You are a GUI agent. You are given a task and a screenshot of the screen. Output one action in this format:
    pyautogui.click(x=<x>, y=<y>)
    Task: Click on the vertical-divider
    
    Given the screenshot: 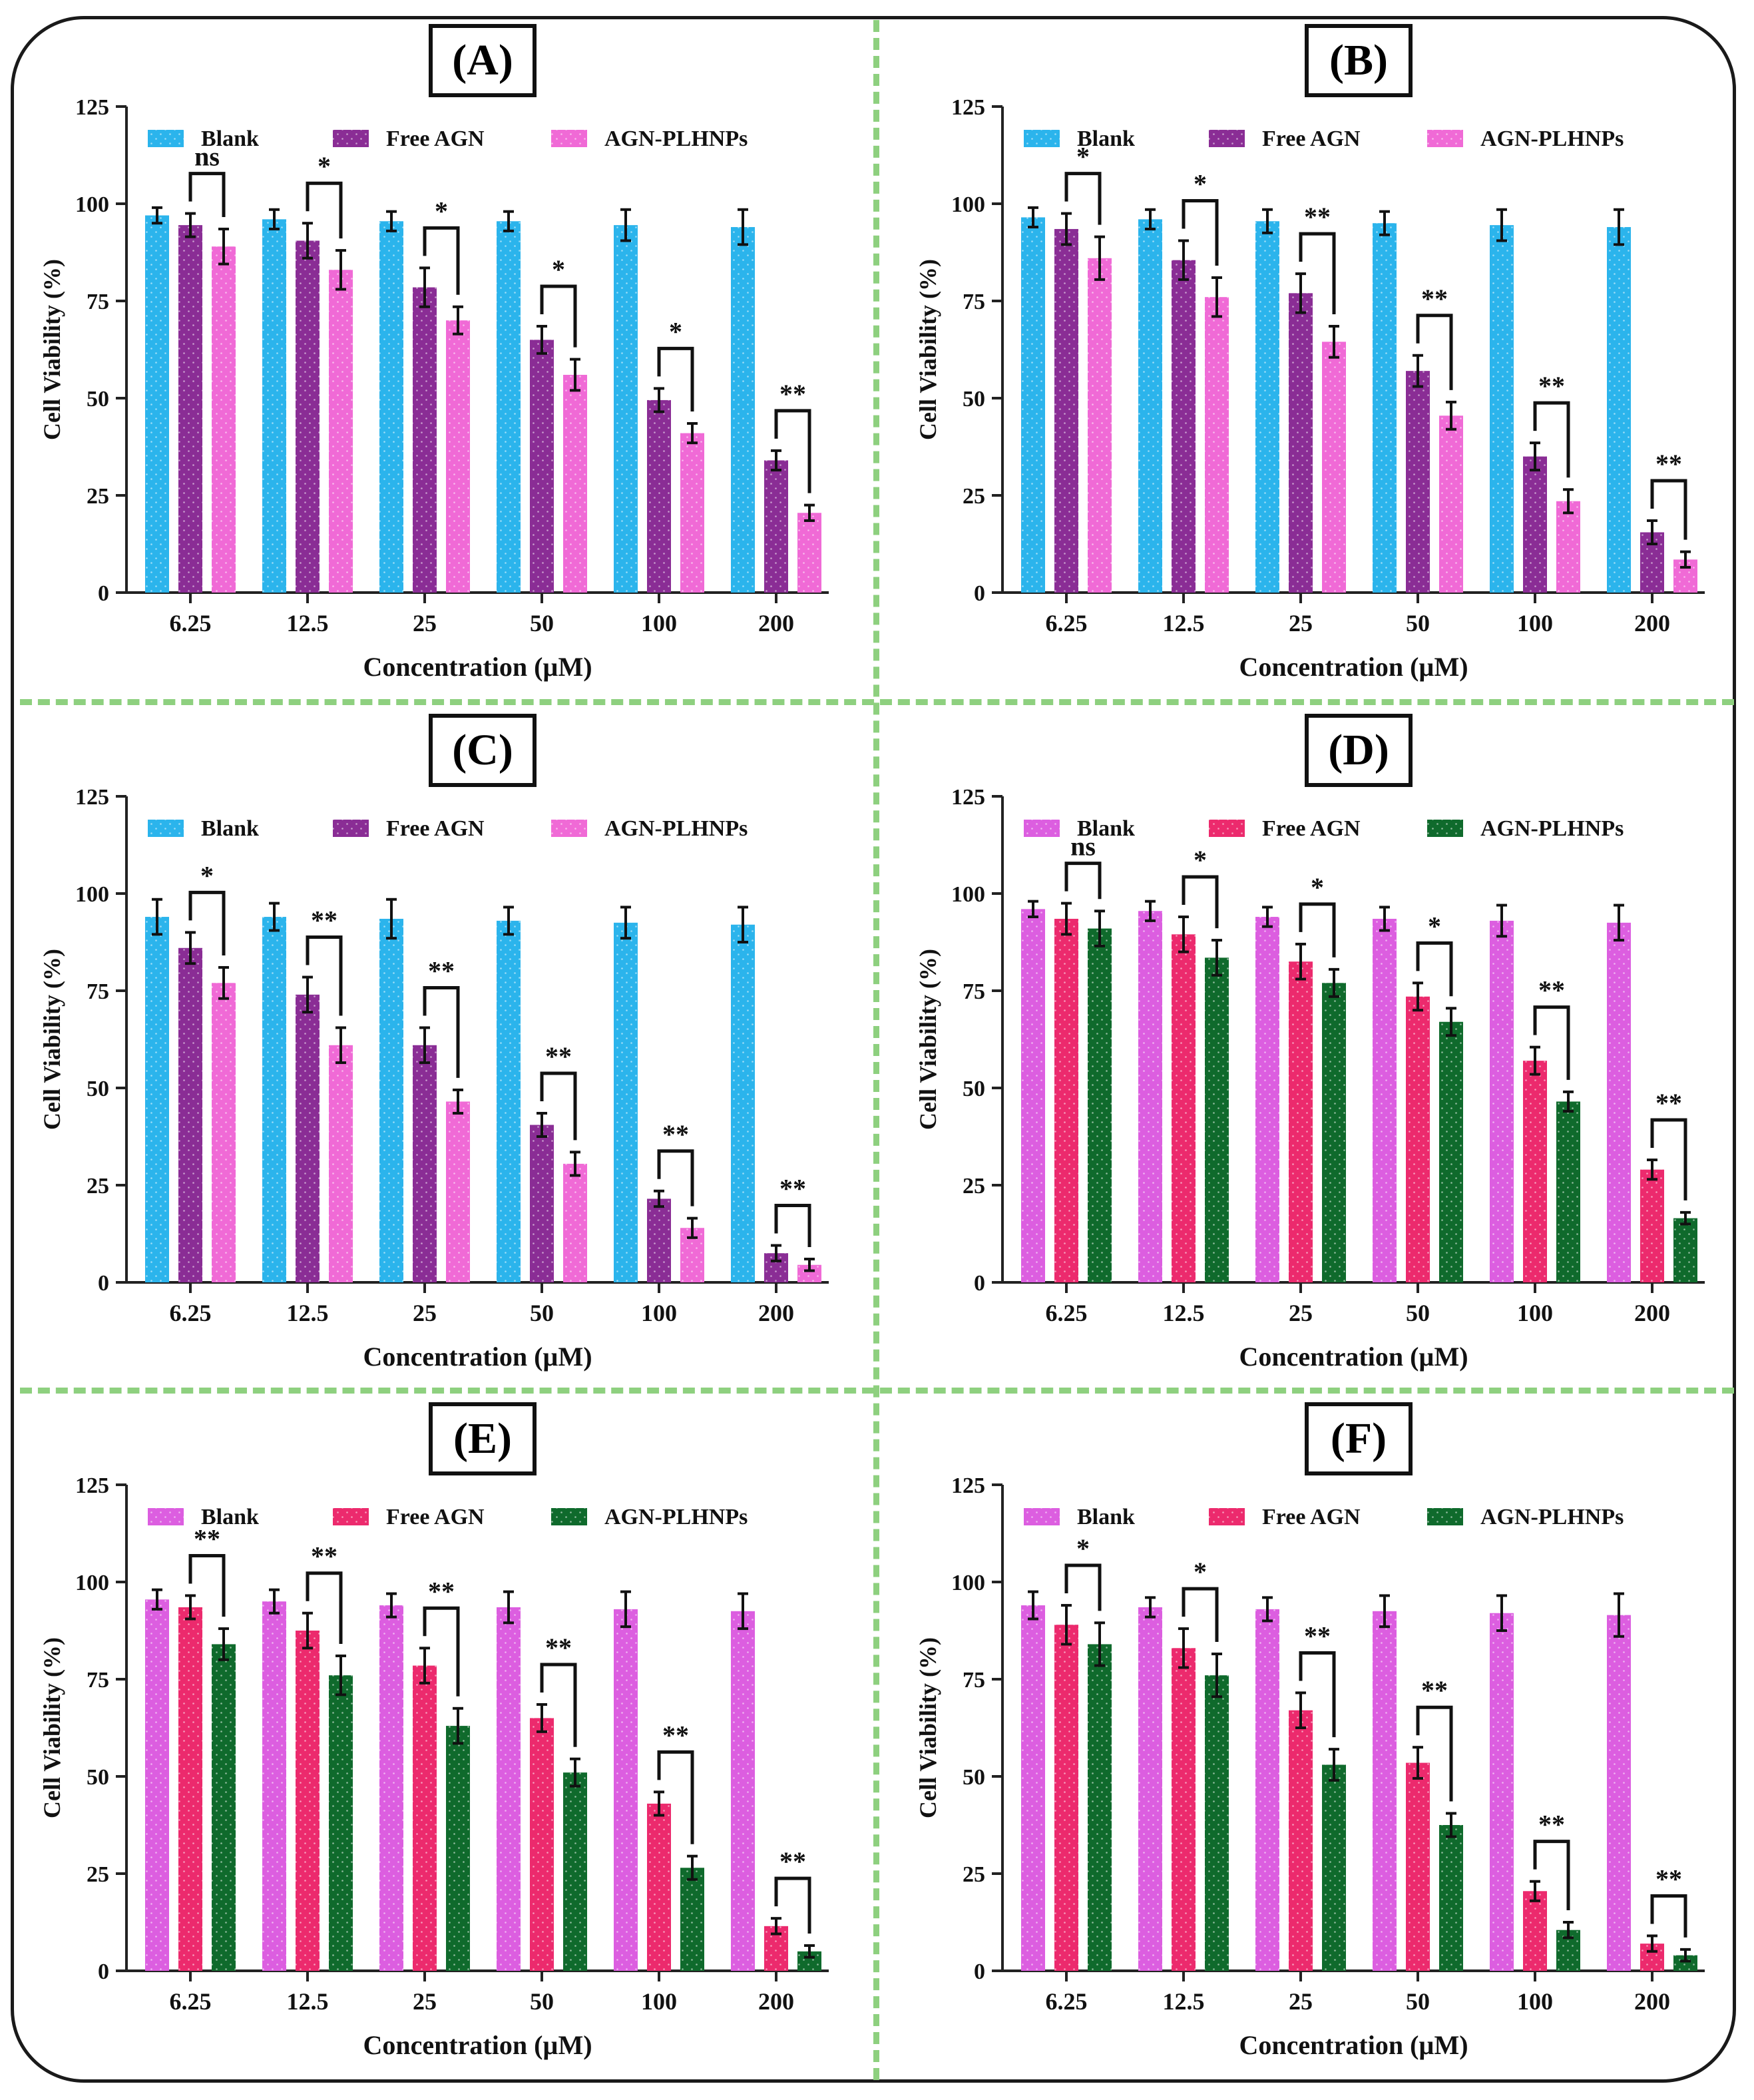 What is the action you would take?
    pyautogui.click(x=876, y=1050)
    